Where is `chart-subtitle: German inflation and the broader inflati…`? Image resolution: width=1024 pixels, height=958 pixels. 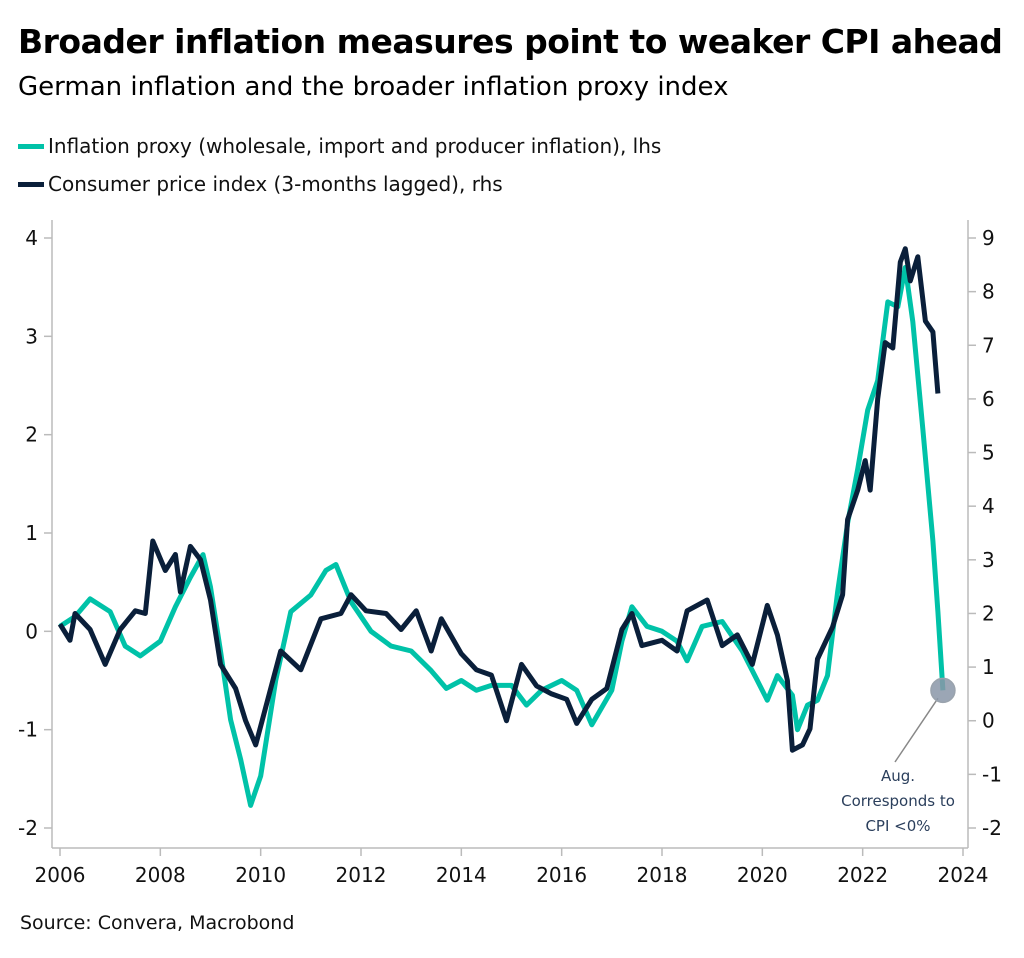
chart-subtitle: German inflation and the broader inflati… is located at coordinates (373, 87).